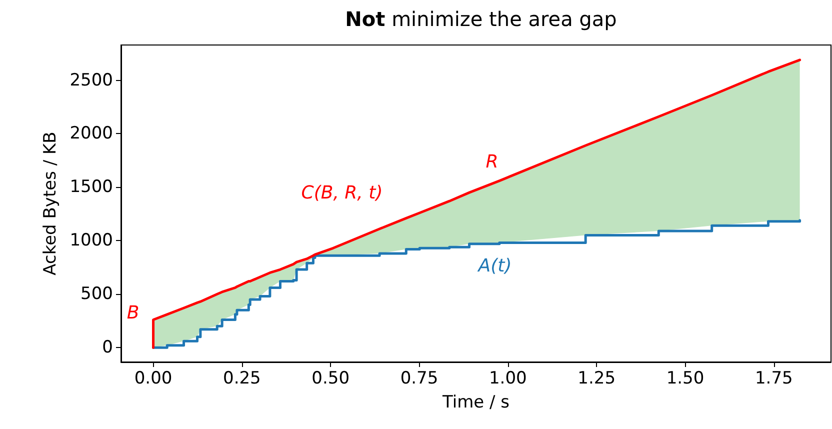 Image resolution: width=832 pixels, height=429 pixels. Describe the element at coordinates (342, 193) in the screenshot. I see `annotation: C(B, R, t)` at that location.